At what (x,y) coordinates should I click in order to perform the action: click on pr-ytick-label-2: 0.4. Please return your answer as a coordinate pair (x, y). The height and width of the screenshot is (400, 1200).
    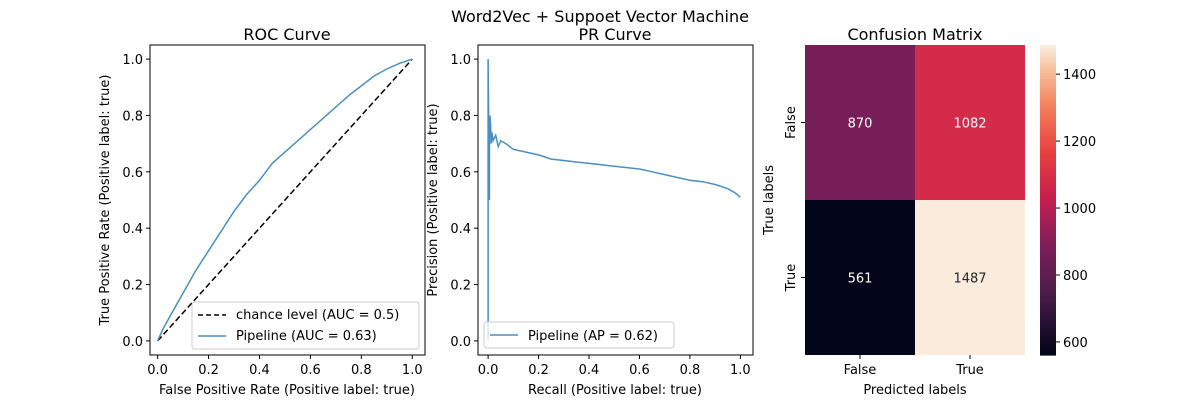
    Looking at the image, I should click on (460, 229).